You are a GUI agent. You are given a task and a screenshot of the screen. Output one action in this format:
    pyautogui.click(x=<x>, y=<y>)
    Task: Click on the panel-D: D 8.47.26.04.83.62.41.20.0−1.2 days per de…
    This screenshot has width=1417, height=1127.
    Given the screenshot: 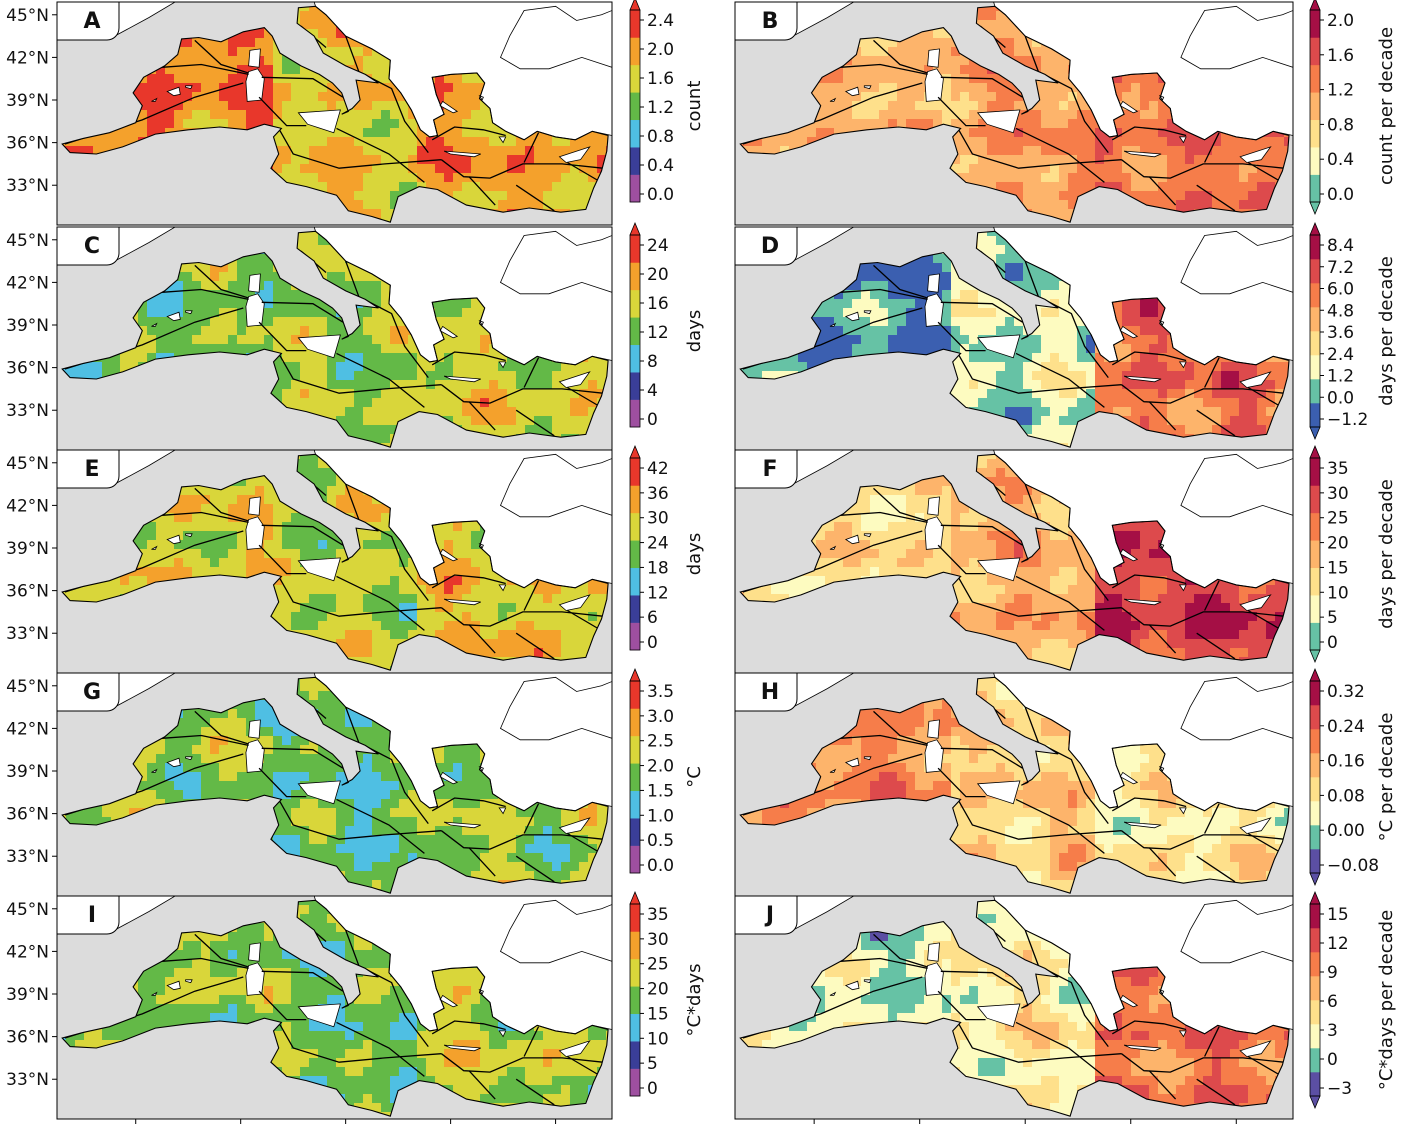 What is the action you would take?
    pyautogui.click(x=1065, y=336)
    